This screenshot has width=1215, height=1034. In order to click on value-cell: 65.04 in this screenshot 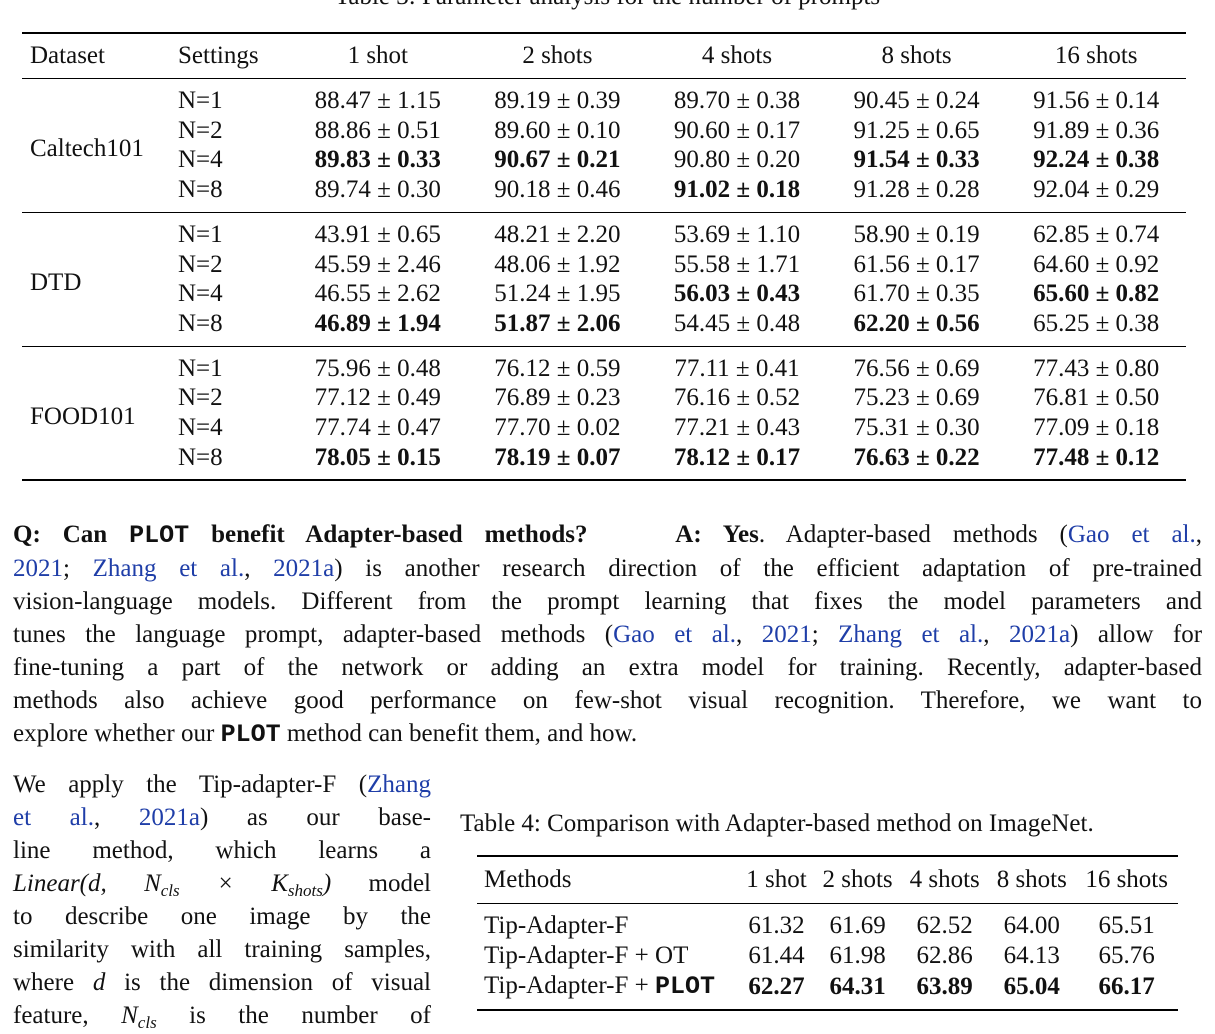, I will do `click(1031, 986)`.